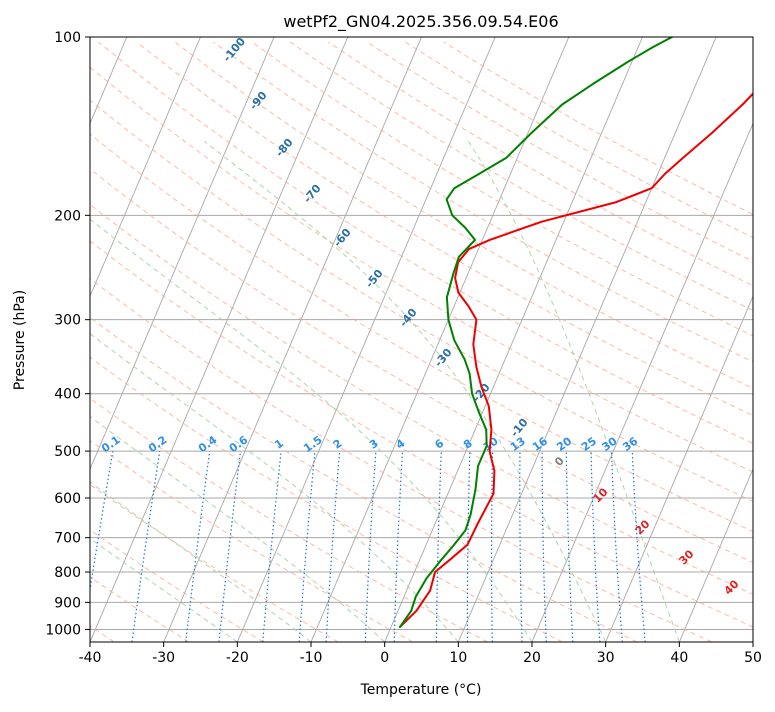  What do you see at coordinates (20, 340) in the screenshot?
I see `y-axis-label: Pressure (hPa)` at bounding box center [20, 340].